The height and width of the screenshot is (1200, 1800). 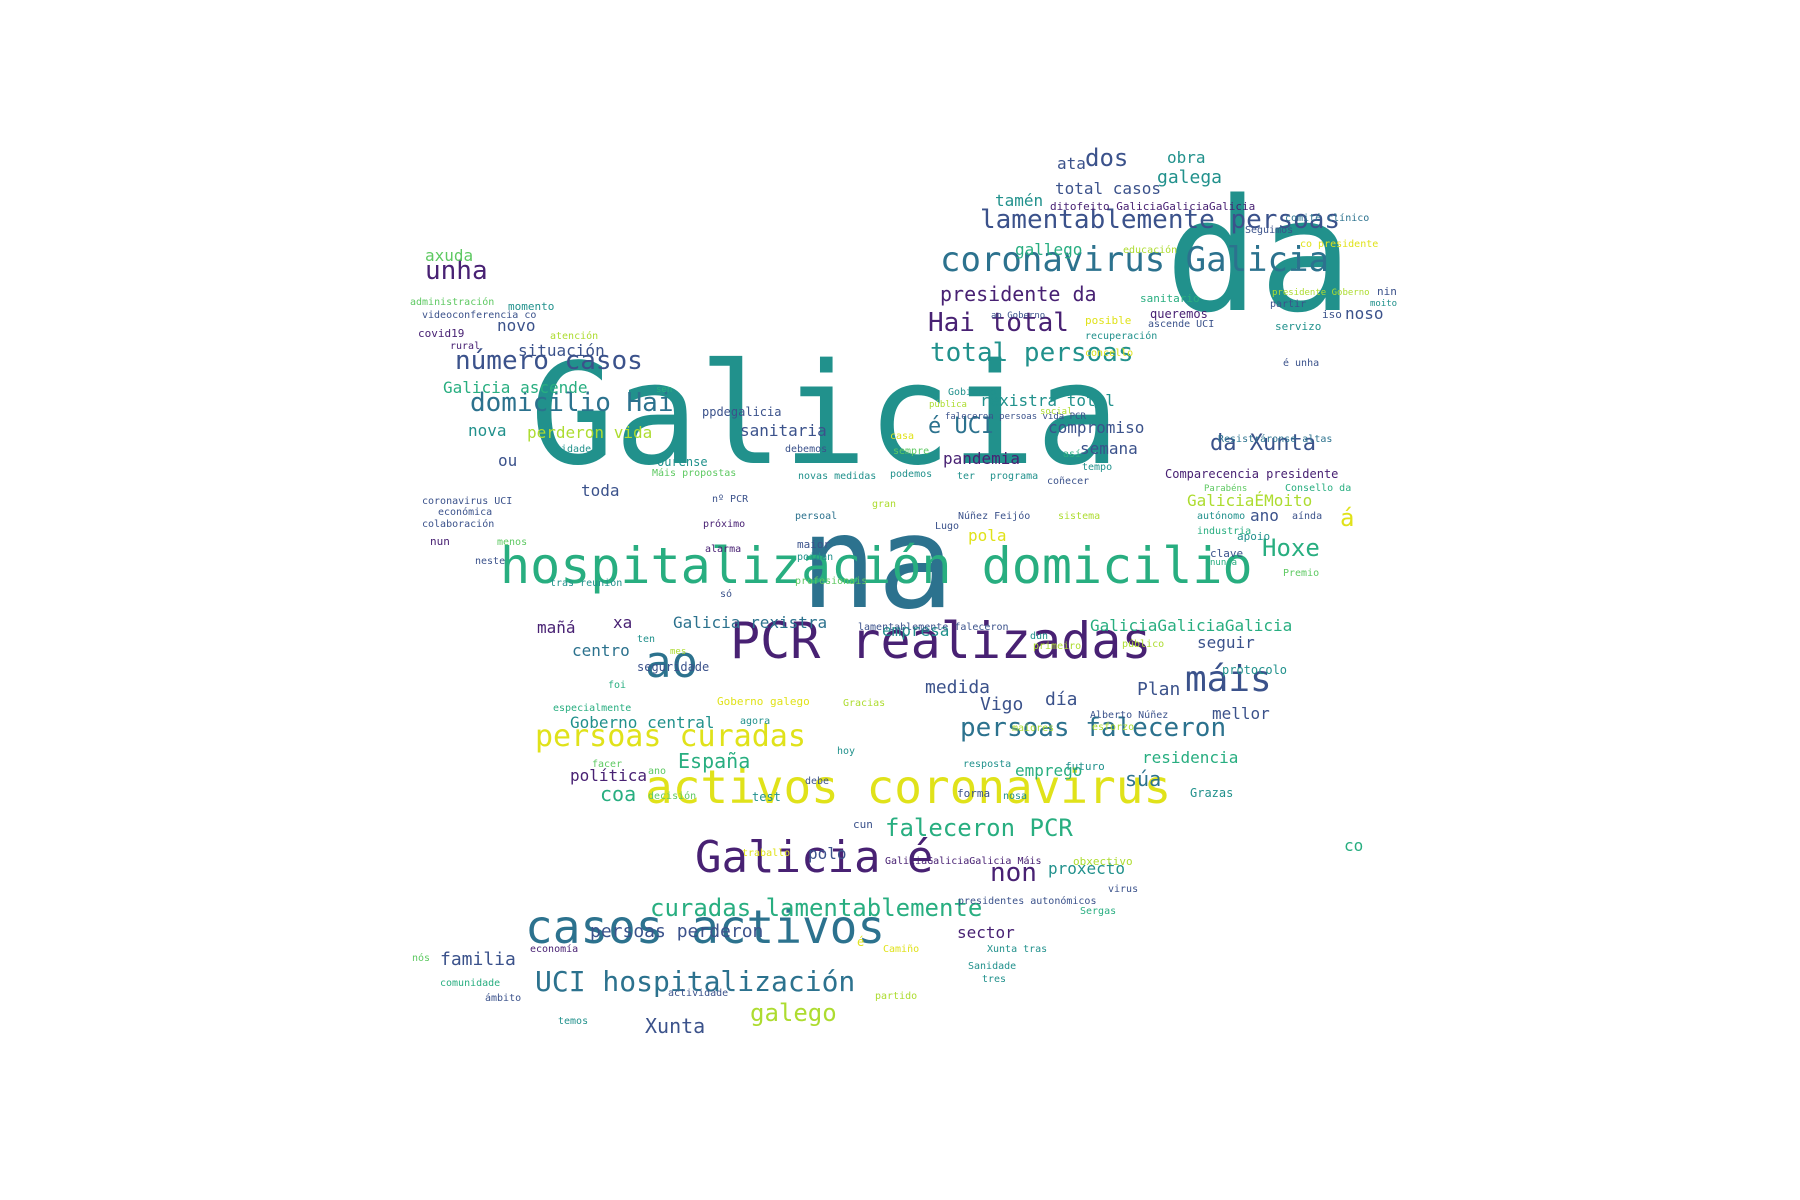 I want to click on cloud-word: partir, so click(x=1288, y=305).